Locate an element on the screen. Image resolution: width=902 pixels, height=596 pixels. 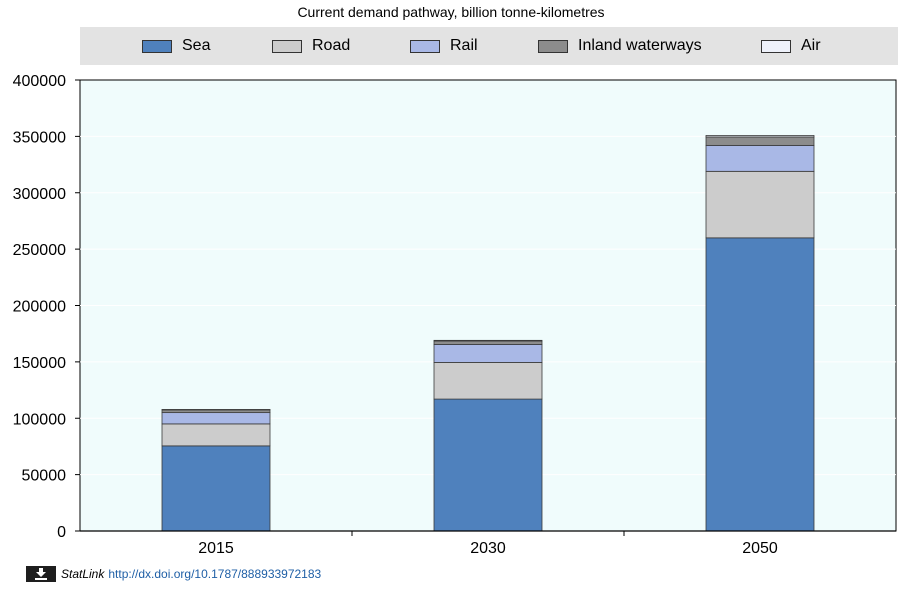
legend-label-rail: Rail is located at coordinates (464, 45).